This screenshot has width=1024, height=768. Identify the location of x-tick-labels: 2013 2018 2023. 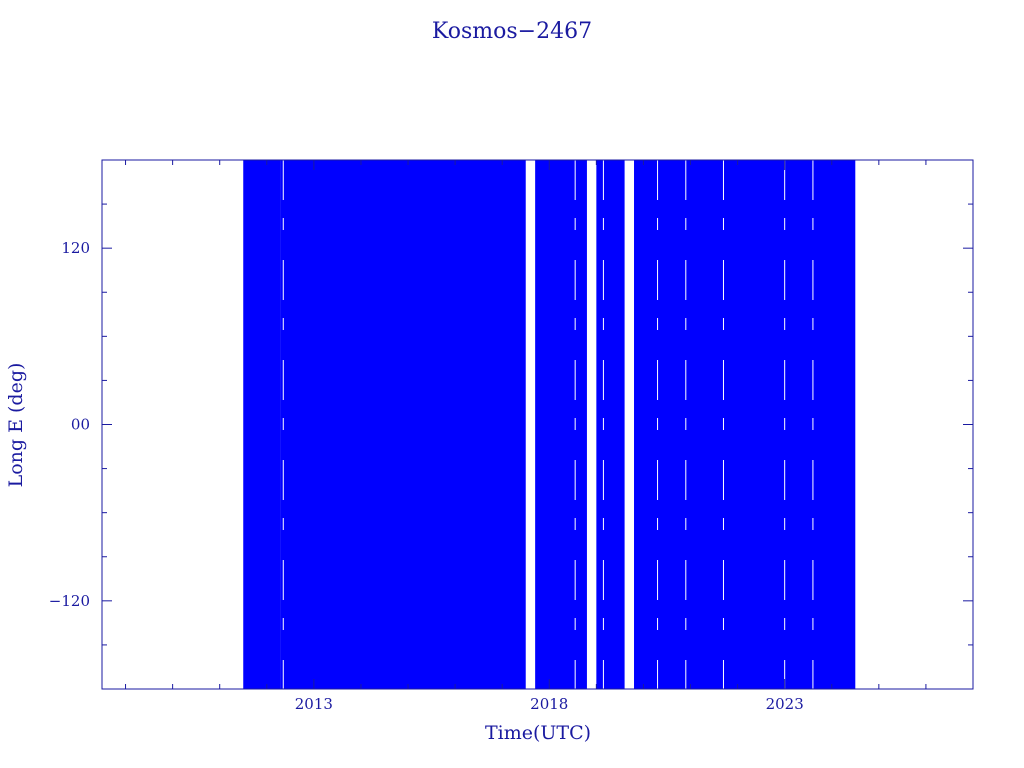
(549, 704).